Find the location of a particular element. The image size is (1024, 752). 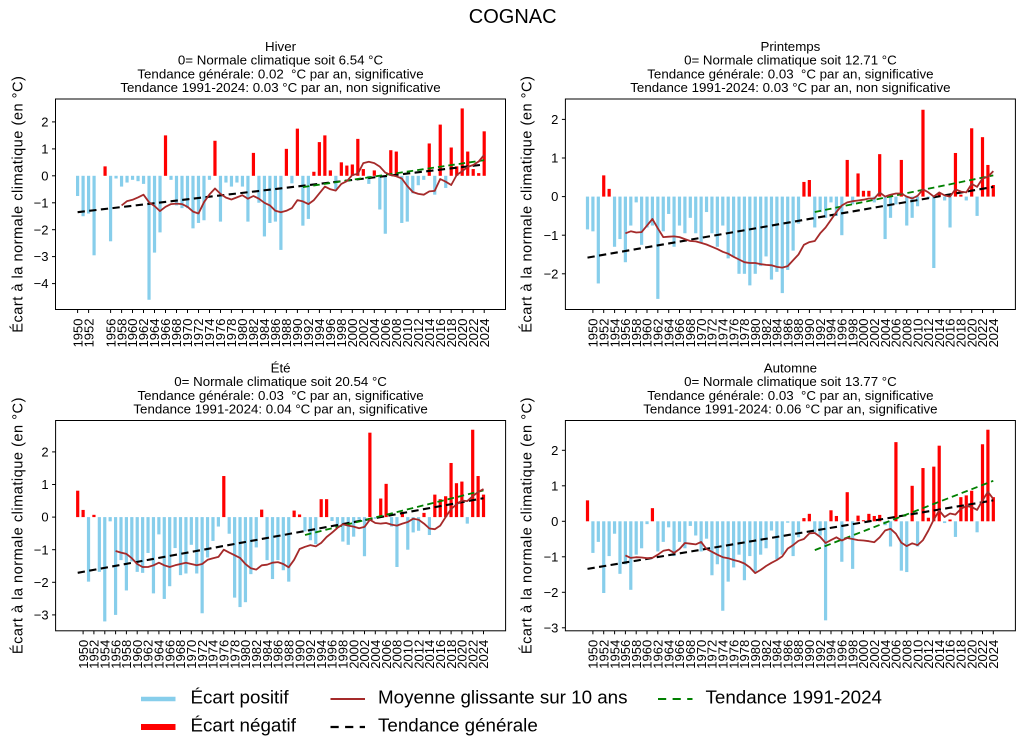

svg-text: Écart positif is located at coordinates (240, 697).